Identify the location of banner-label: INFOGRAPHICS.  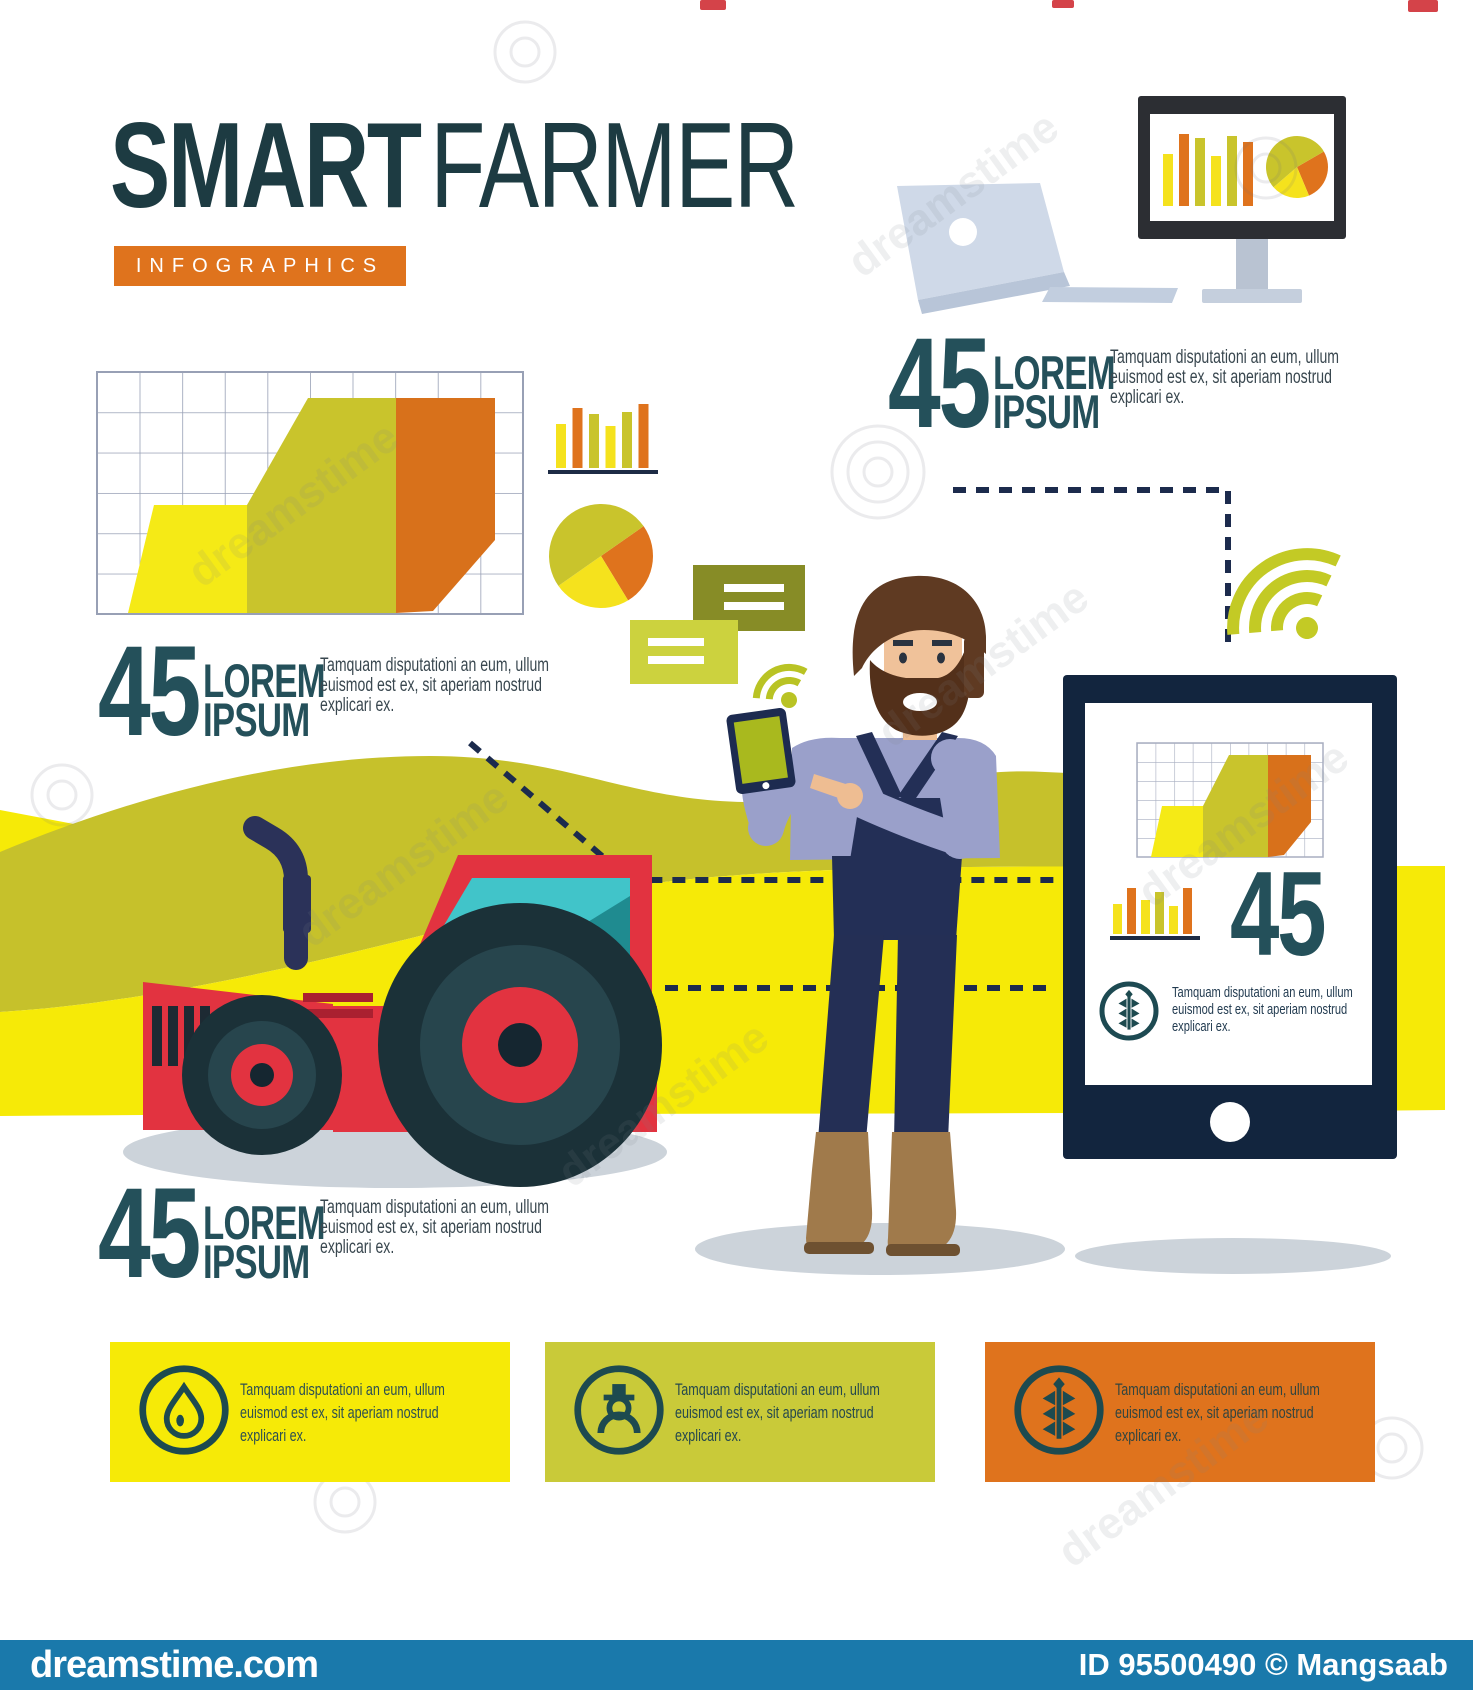
(260, 266).